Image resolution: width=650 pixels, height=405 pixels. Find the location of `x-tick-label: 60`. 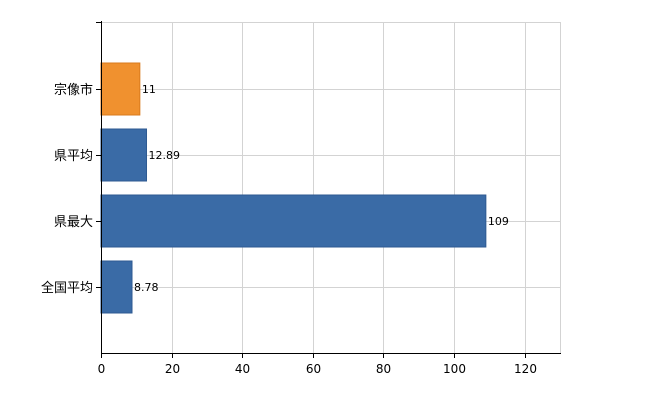

x-tick-label: 60 is located at coordinates (313, 369).